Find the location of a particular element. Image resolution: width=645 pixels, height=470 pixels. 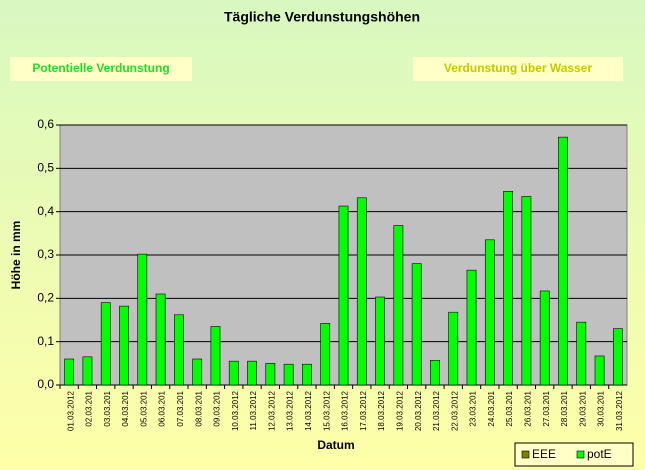

x-tick-label: 27.03.201 is located at coordinates (546, 408).